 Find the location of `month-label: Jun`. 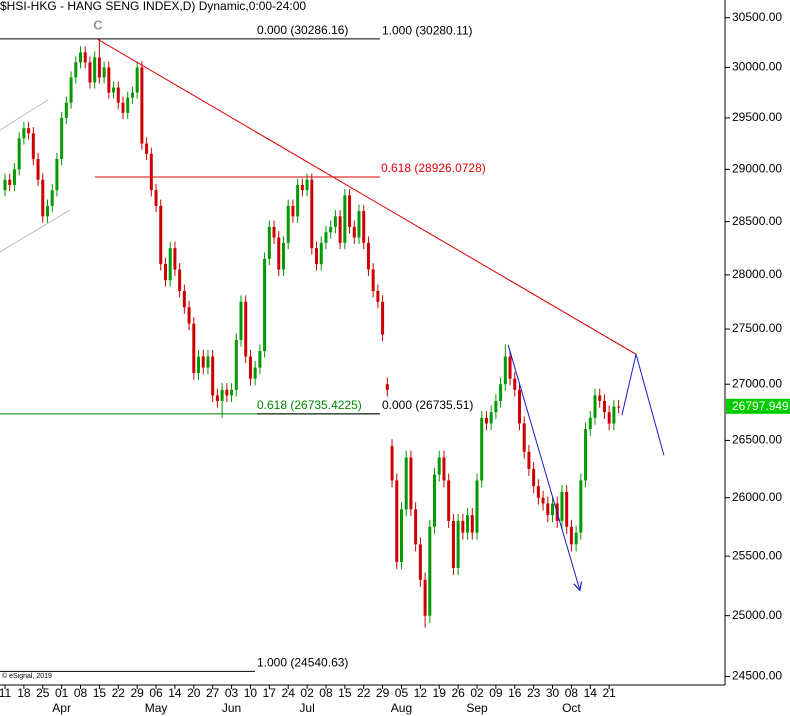

month-label: Jun is located at coordinates (231, 708).